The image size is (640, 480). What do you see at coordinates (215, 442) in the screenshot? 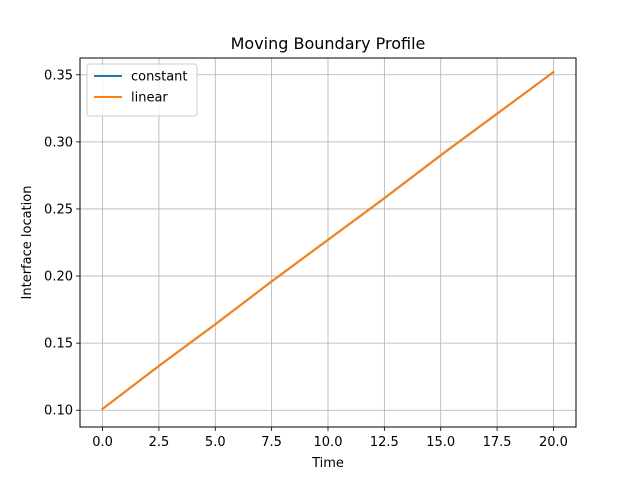
I see `x-tick-label: 5.0` at bounding box center [215, 442].